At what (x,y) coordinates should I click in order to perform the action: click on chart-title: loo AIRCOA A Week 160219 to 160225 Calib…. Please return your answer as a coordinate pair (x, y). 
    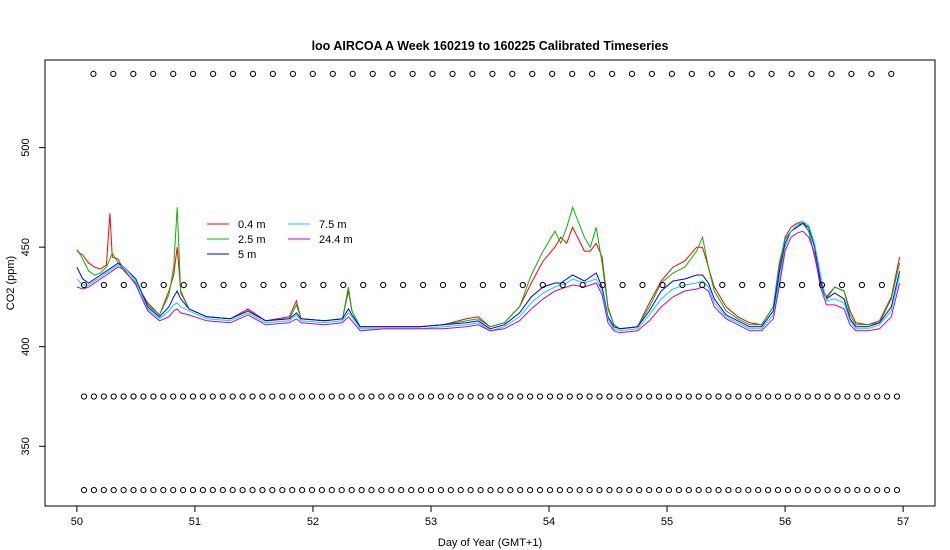
    Looking at the image, I should click on (490, 46).